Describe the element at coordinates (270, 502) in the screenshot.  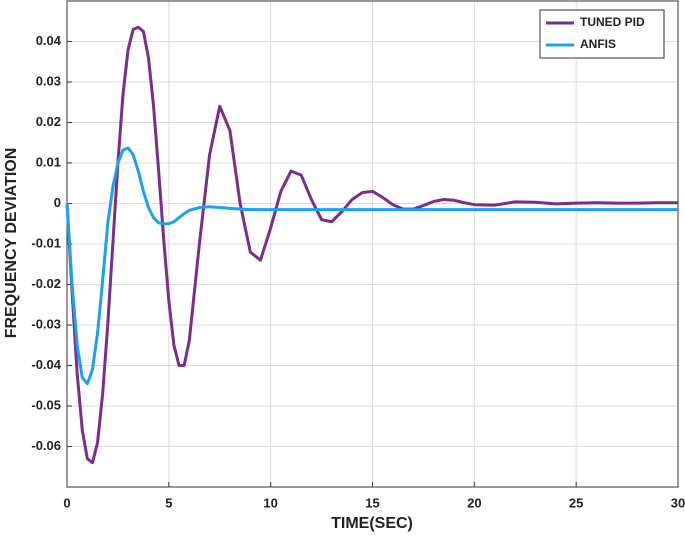
I see `x-tick-label: 10` at that location.